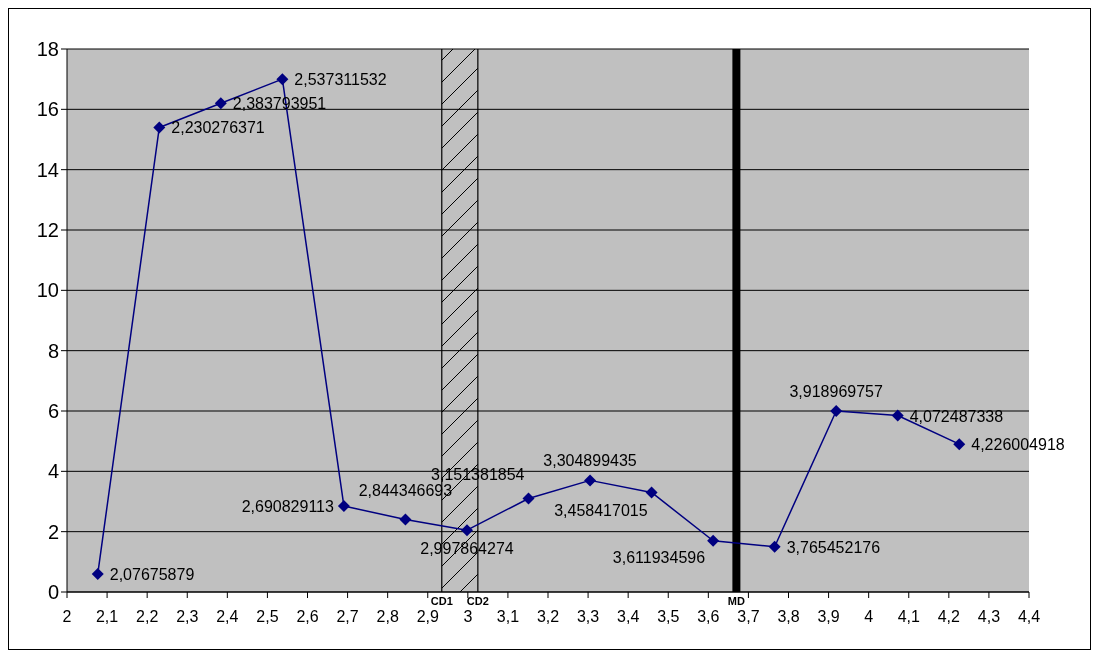 This screenshot has width=1097, height=656. What do you see at coordinates (441, 601) in the screenshot?
I see `ref-line-label: CD1` at bounding box center [441, 601].